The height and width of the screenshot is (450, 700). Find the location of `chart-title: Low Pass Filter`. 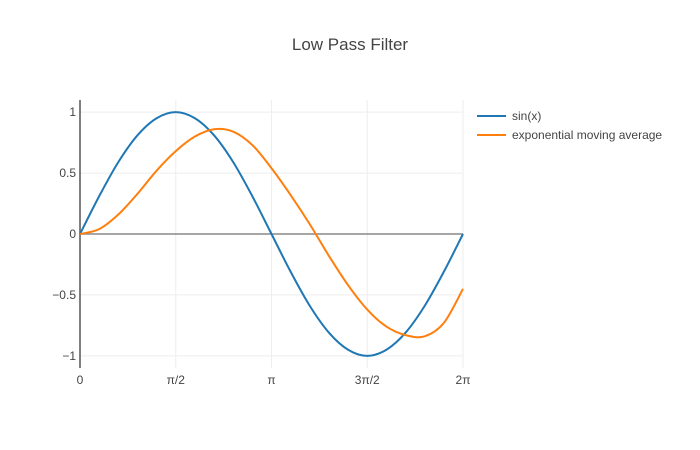

chart-title: Low Pass Filter is located at coordinates (350, 44).